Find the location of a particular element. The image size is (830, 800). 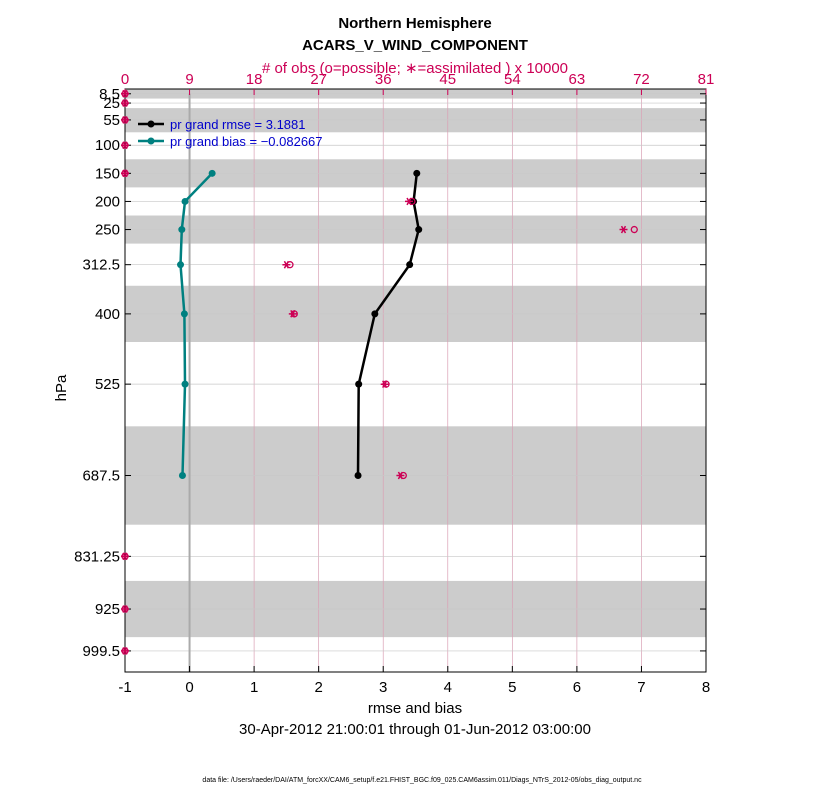

x-tick-label: 3 is located at coordinates (383, 687).